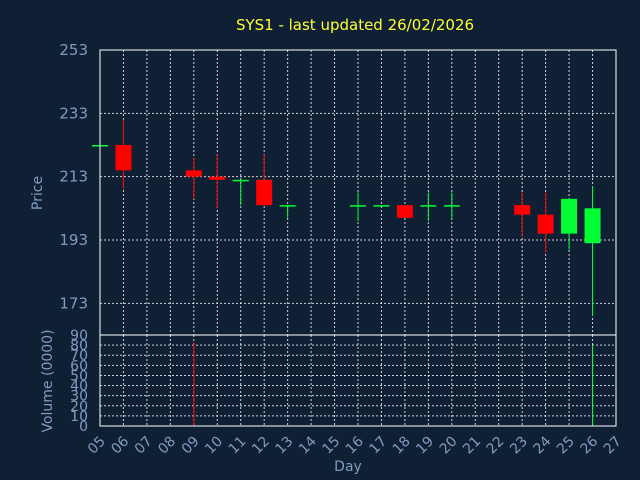 This screenshot has width=640, height=480. I want to click on price-tick-label: 213, so click(73, 177).